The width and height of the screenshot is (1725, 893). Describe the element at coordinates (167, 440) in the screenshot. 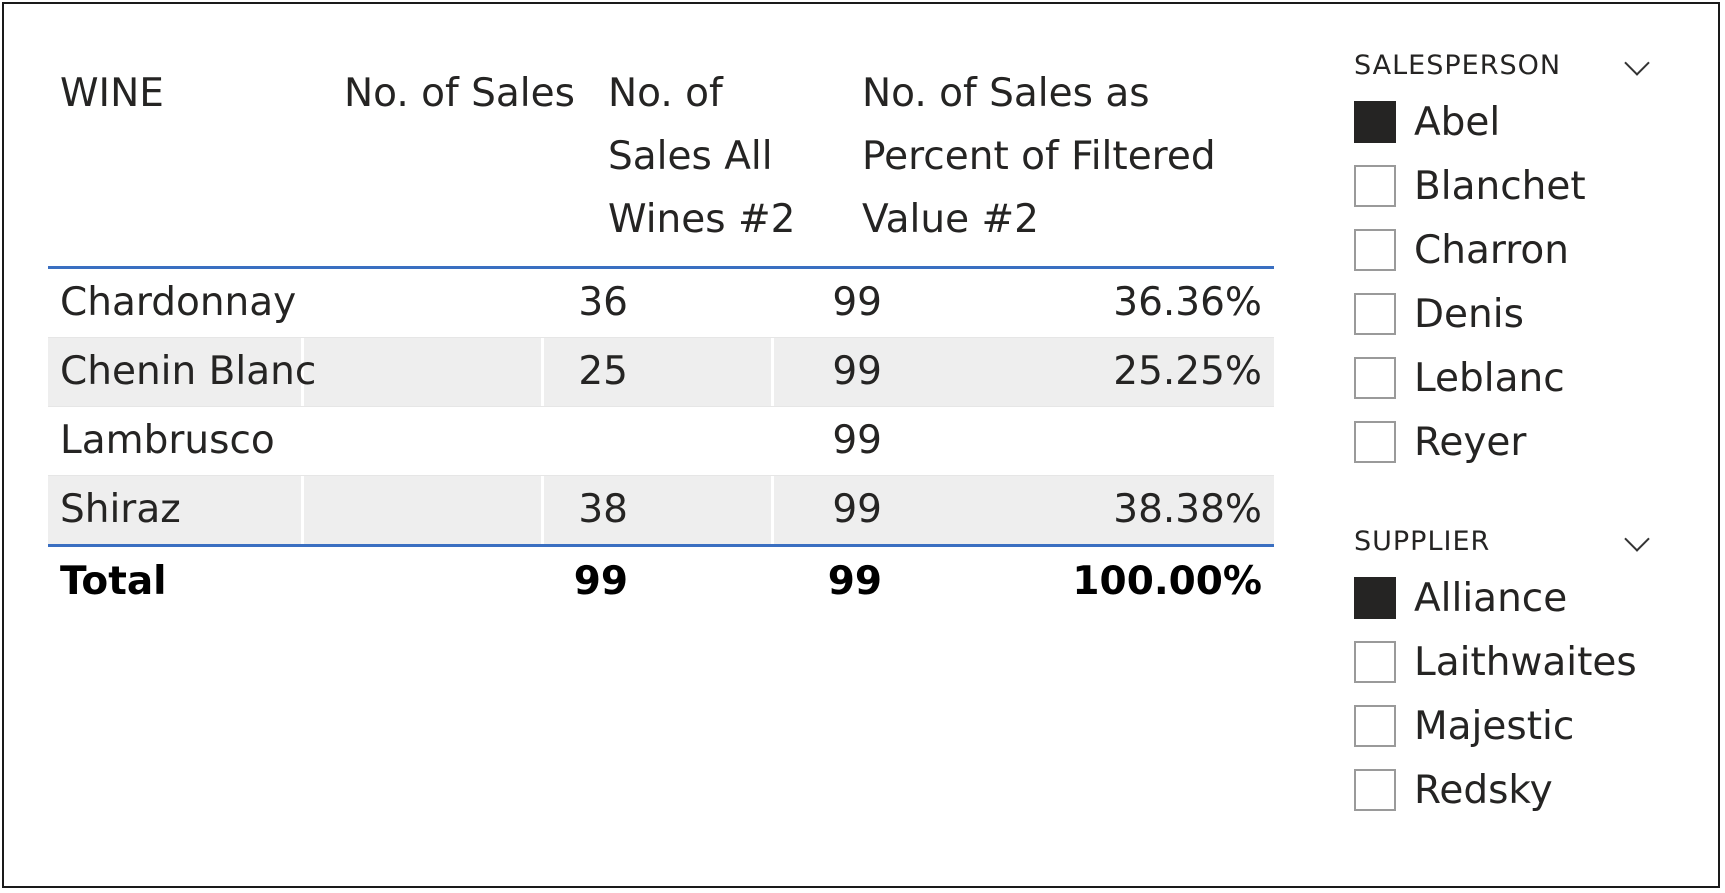

I see `cell-wine: Lambrusco` at that location.